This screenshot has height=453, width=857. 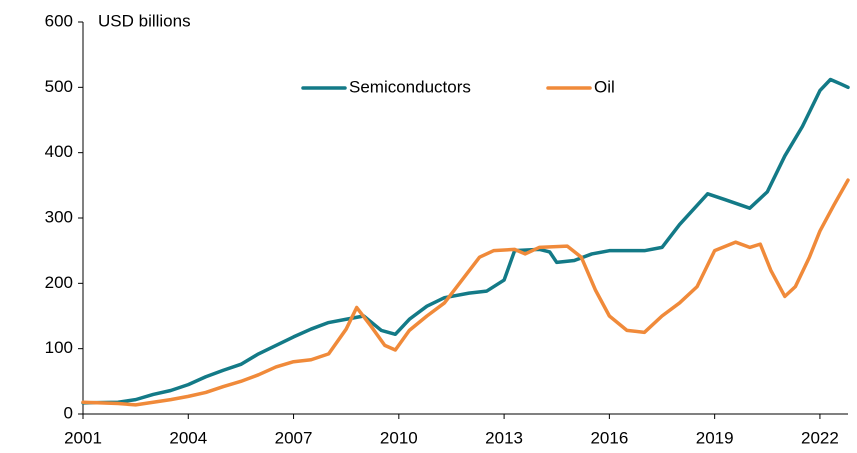 I want to click on x-tick-label: 2022, so click(x=820, y=437).